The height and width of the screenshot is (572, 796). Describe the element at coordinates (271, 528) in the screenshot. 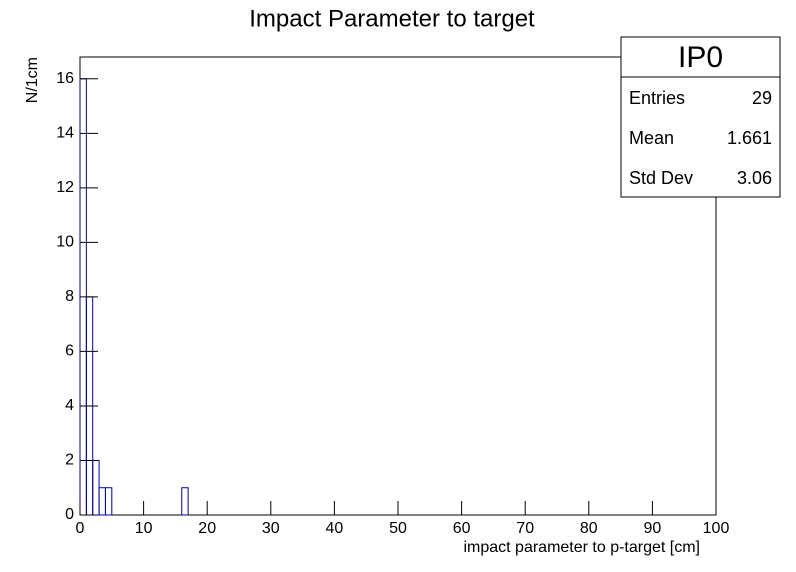

I see `x-tick-label: 30` at that location.